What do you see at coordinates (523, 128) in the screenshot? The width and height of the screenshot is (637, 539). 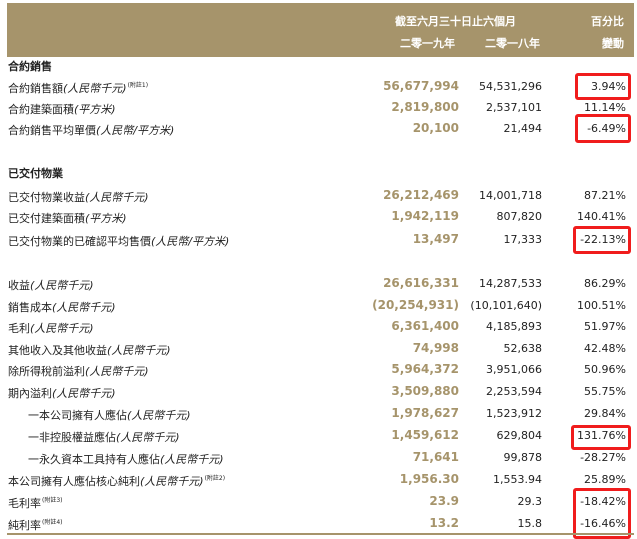 I see `value-2018: 21,494` at bounding box center [523, 128].